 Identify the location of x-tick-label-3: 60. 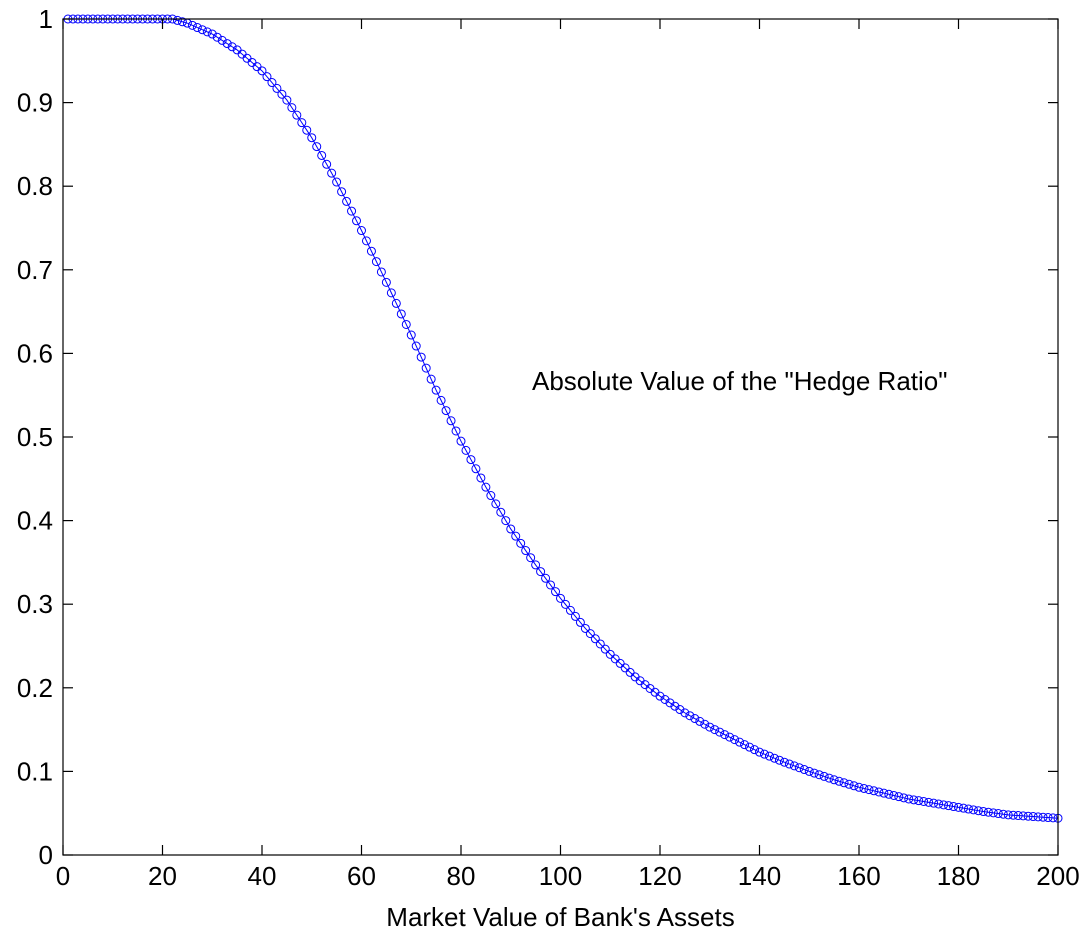
(361, 876).